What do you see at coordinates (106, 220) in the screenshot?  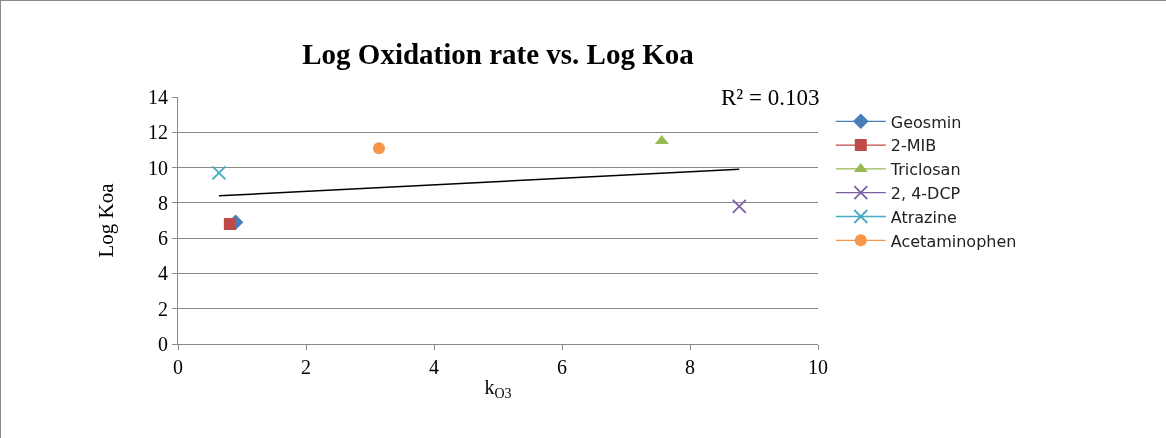 I see `y-axis-title: Log Koa` at bounding box center [106, 220].